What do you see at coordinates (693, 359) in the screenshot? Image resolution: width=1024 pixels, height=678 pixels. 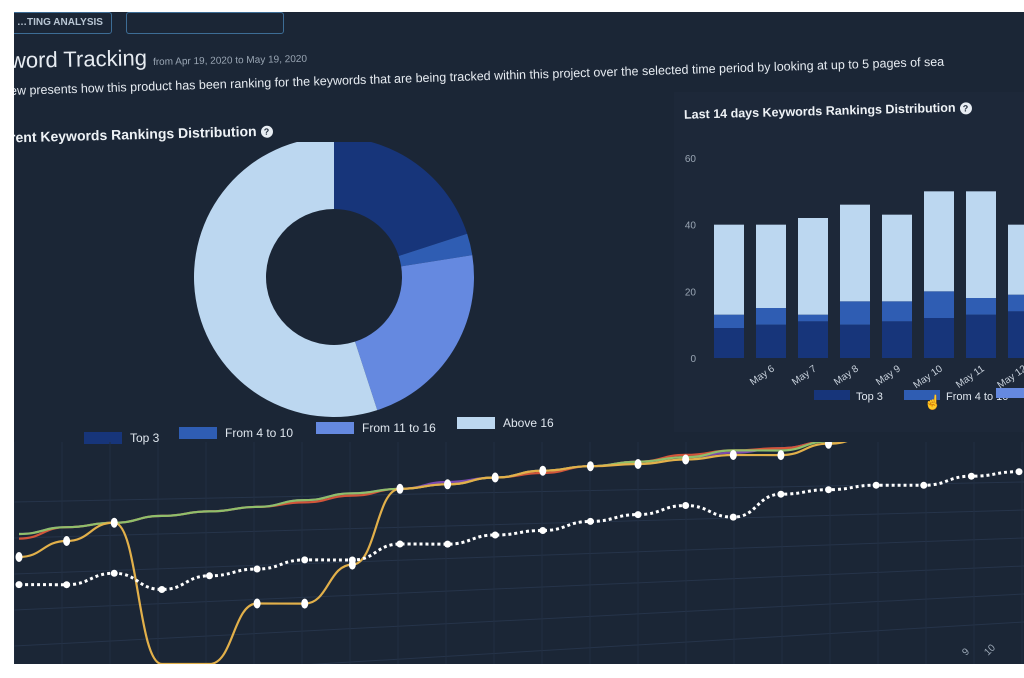 I see `y-tick-label: 0` at bounding box center [693, 359].